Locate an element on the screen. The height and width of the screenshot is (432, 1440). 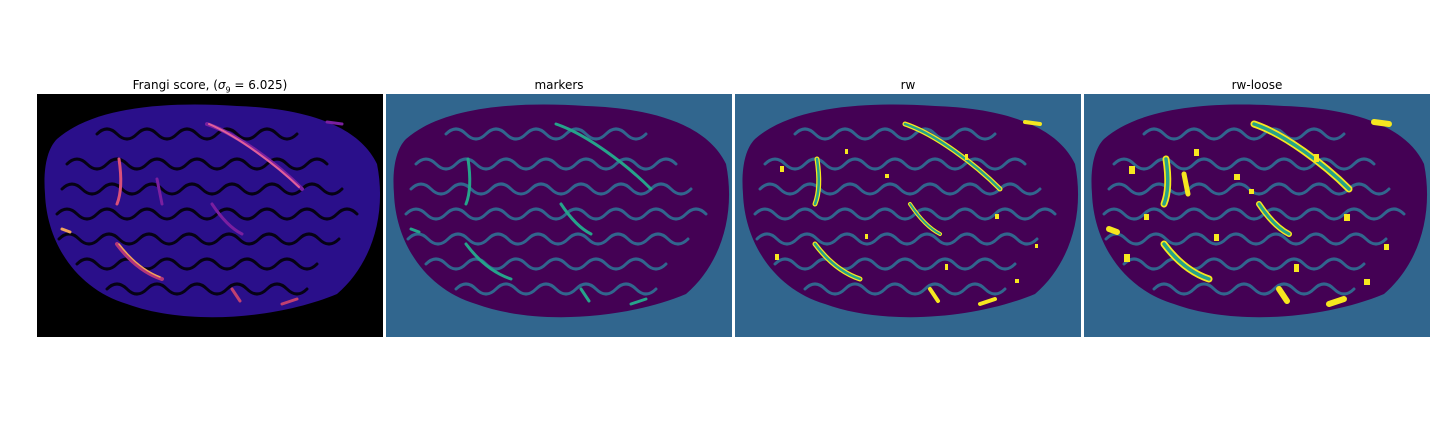
rw-panel: rw is located at coordinates (908, 206).